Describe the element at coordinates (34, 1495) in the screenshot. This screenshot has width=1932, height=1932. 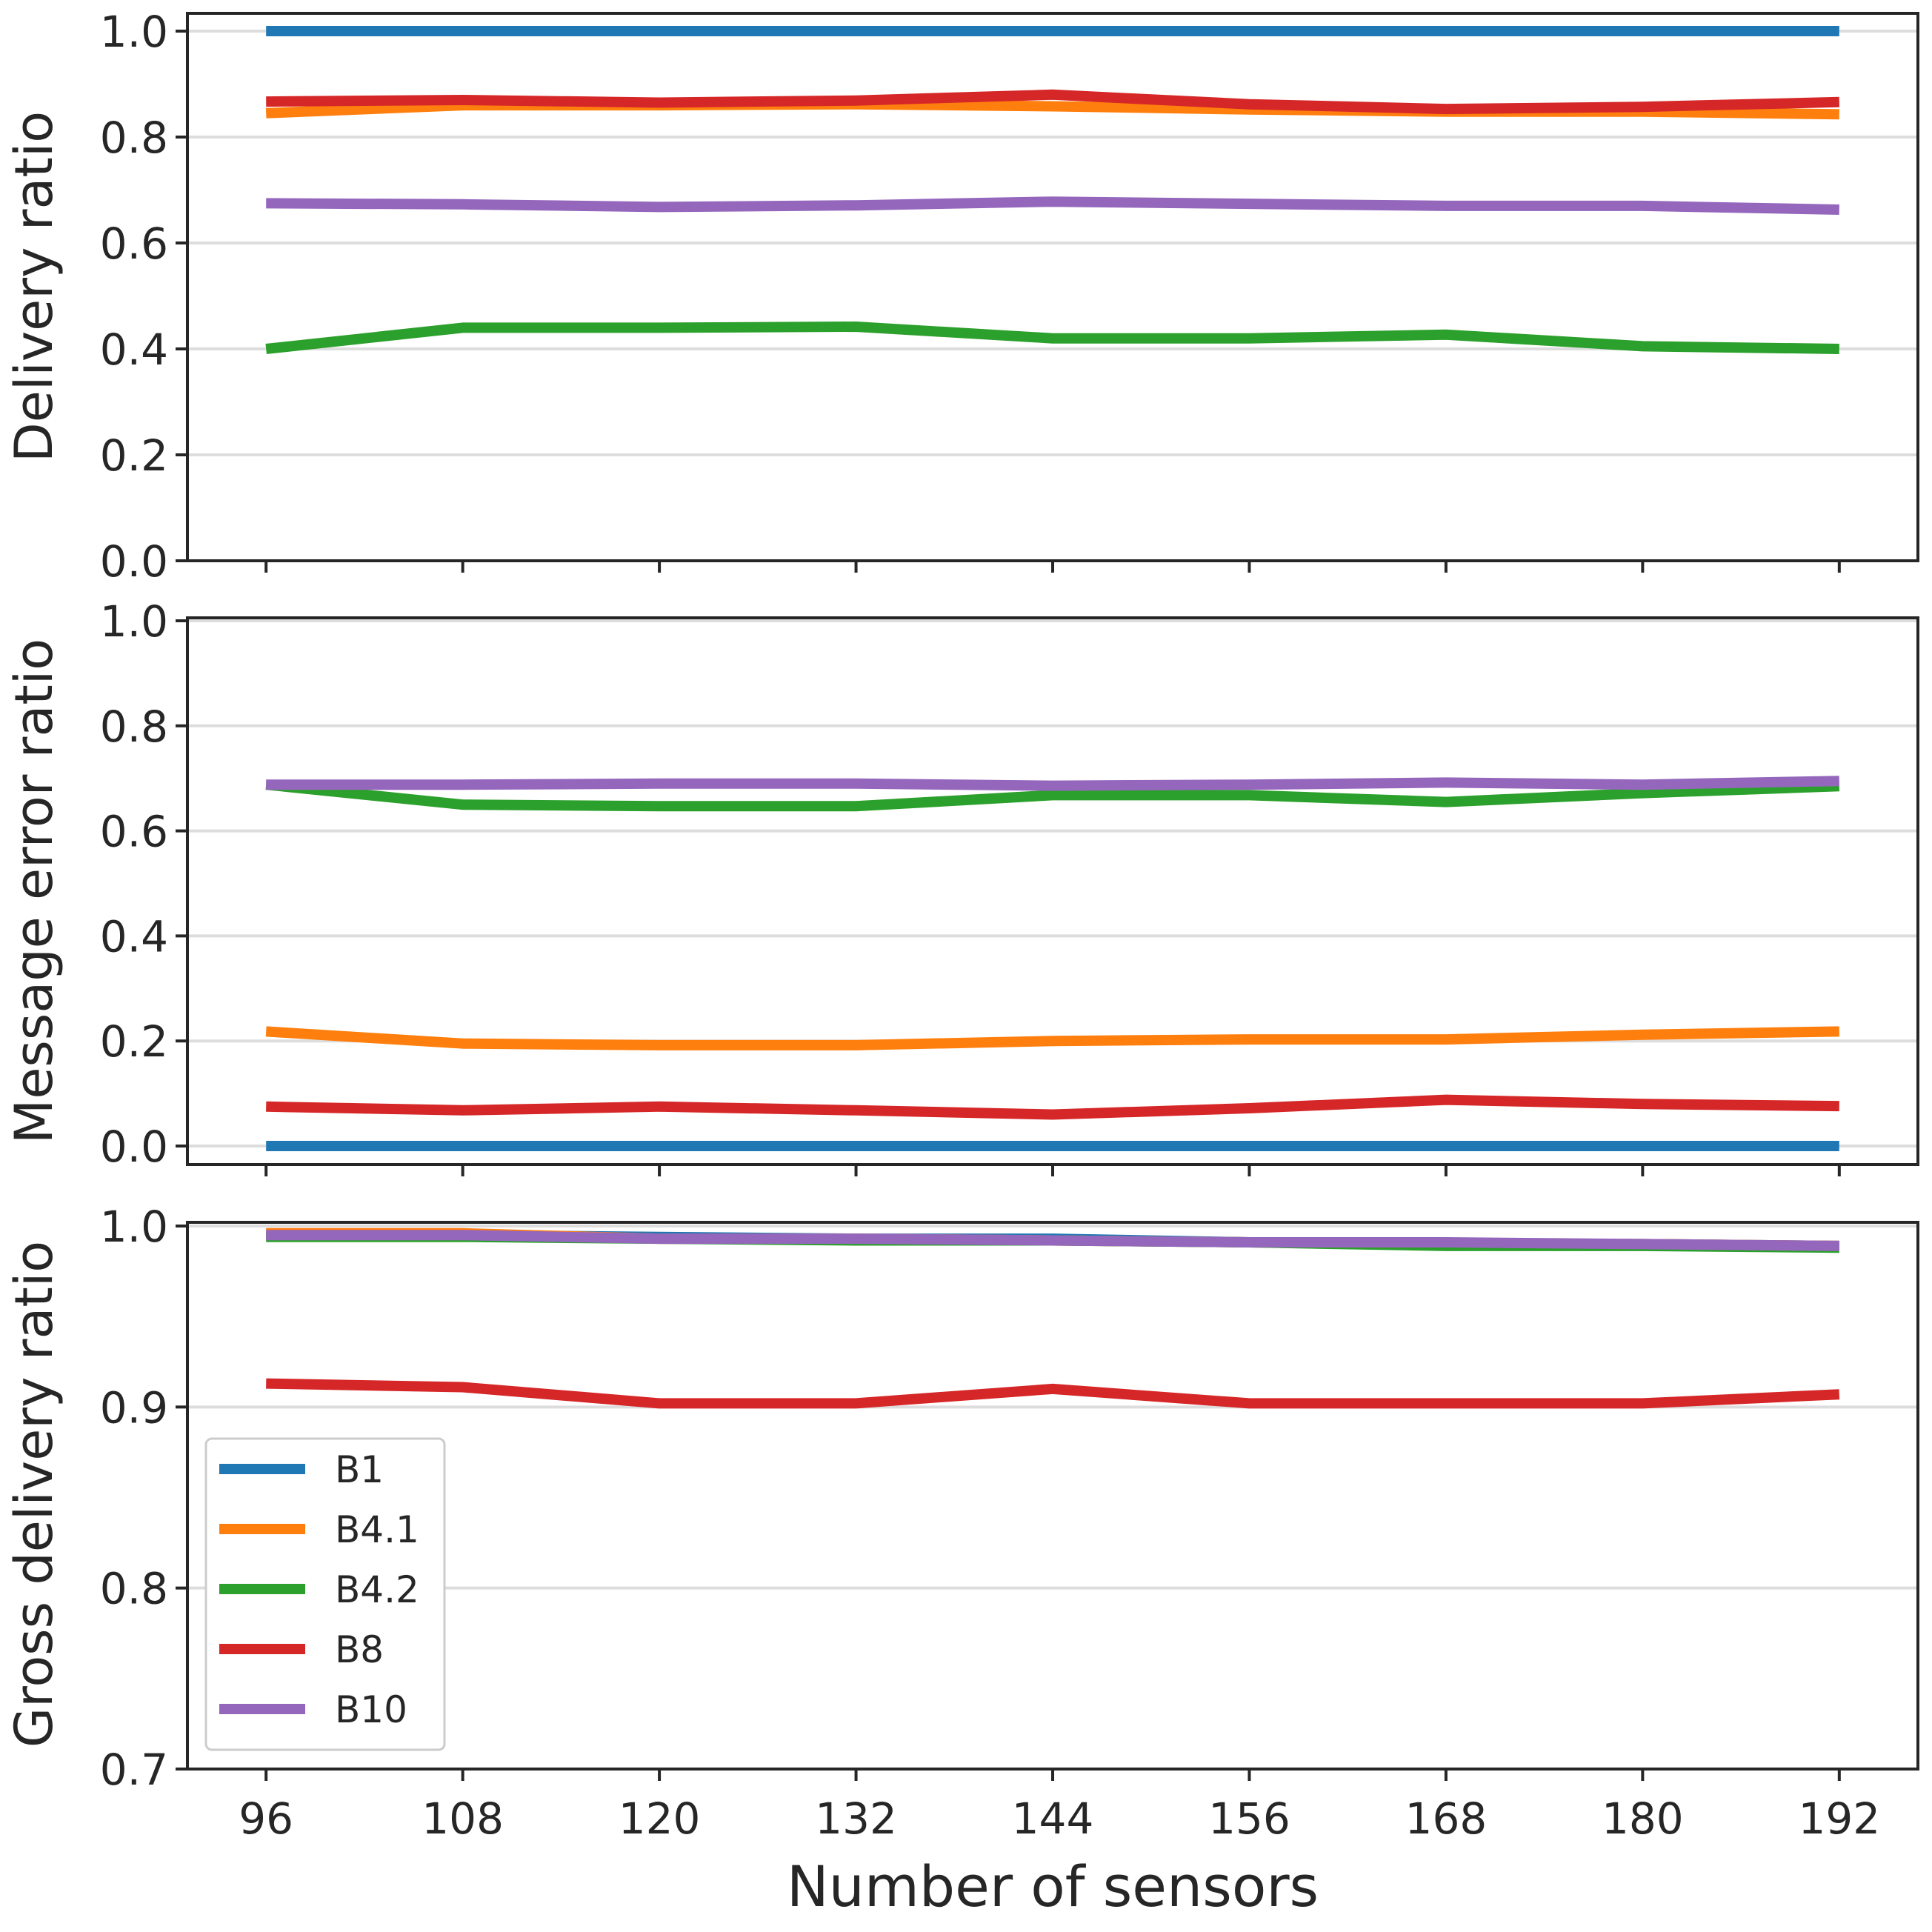
I see `ylabel-gross-delivery-ratio: Gross delivery ratio` at that location.